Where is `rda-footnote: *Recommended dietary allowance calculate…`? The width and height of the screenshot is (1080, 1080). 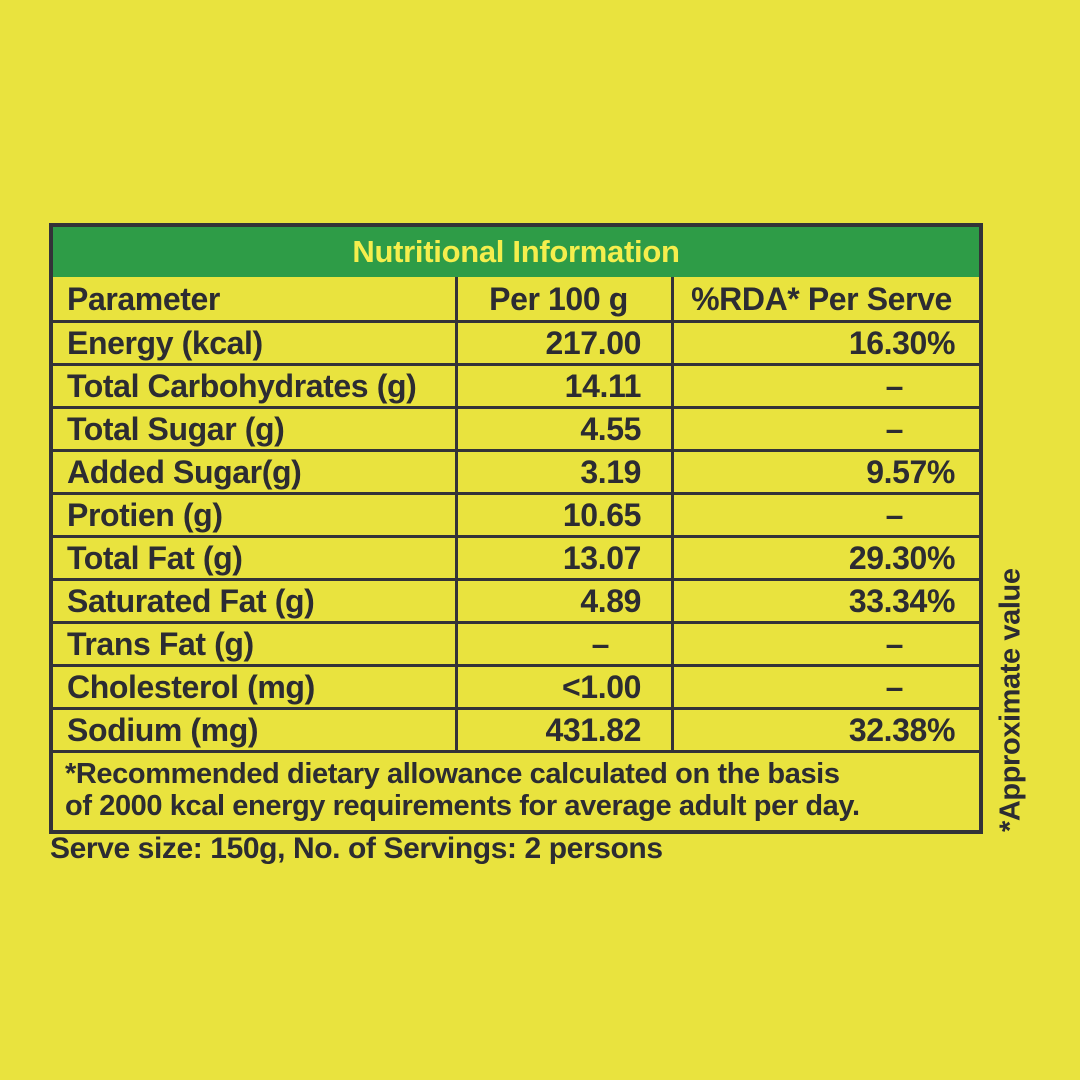
rda-footnote: *Recommended dietary allowance calculate… is located at coordinates (516, 790).